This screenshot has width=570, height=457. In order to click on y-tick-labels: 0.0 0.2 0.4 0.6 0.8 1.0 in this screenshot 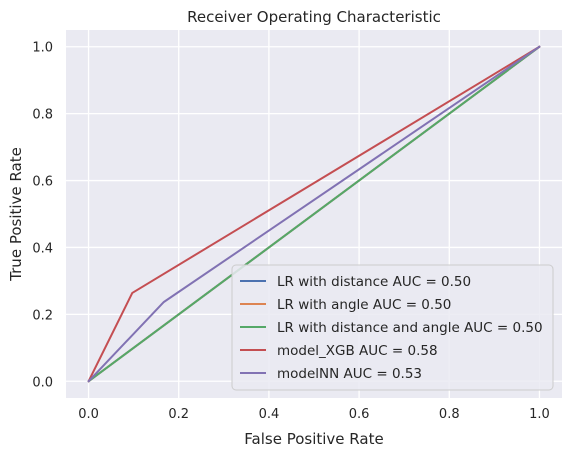, I will do `click(42, 216)`.